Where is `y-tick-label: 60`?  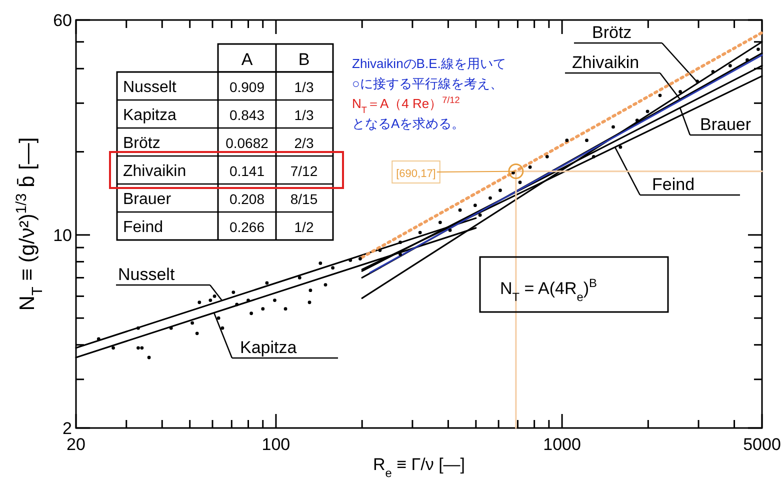 y-tick-label: 60 is located at coordinates (62, 20).